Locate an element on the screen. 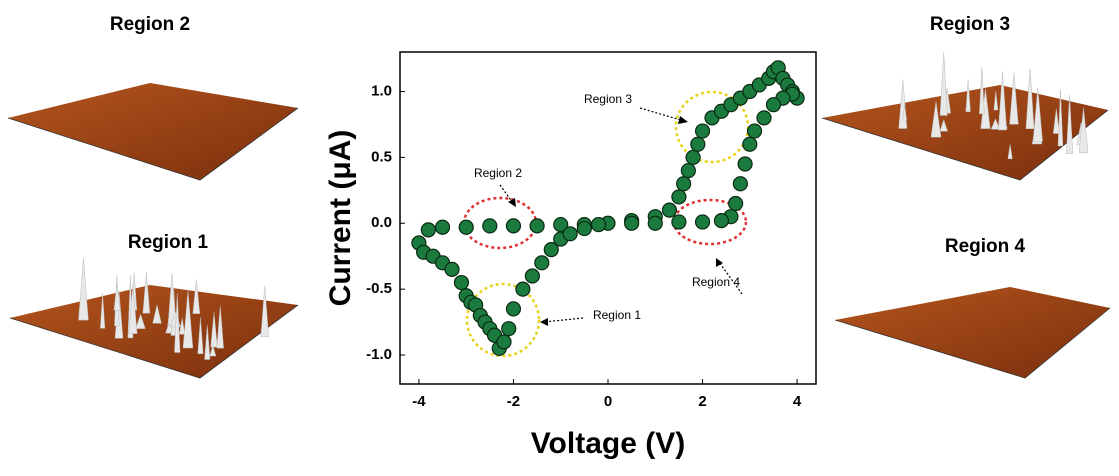 The image size is (1119, 476). arrow-heads is located at coordinates (615, 221).